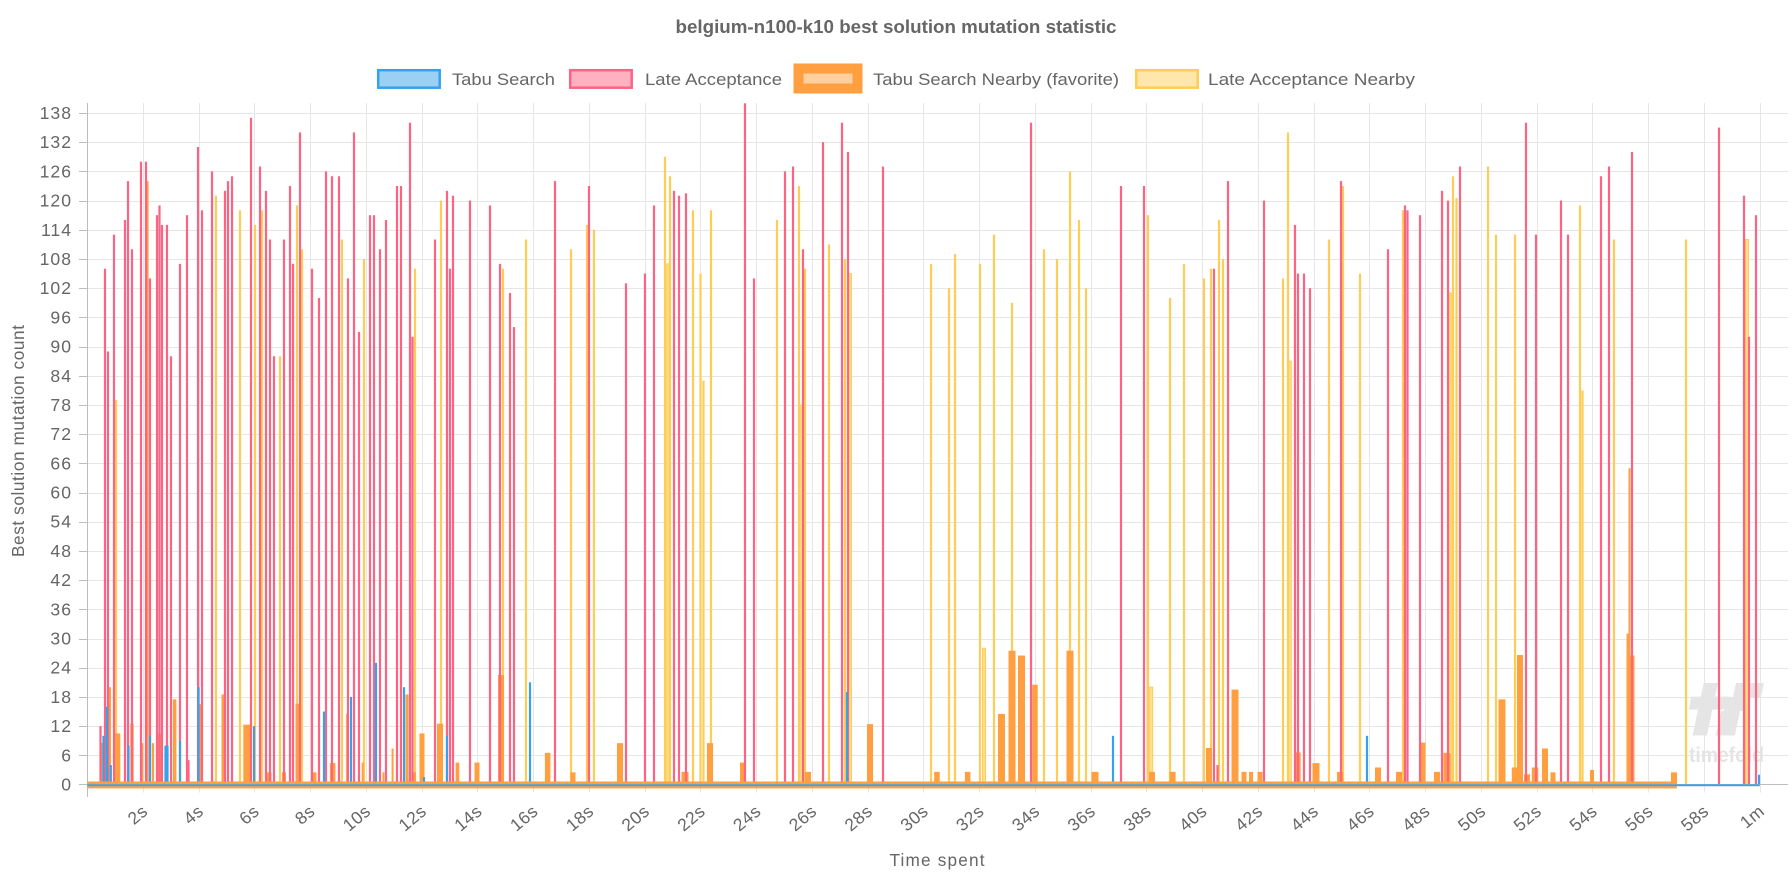 The image size is (1792, 885). What do you see at coordinates (61, 697) in the screenshot?
I see `svg-text: 18` at bounding box center [61, 697].